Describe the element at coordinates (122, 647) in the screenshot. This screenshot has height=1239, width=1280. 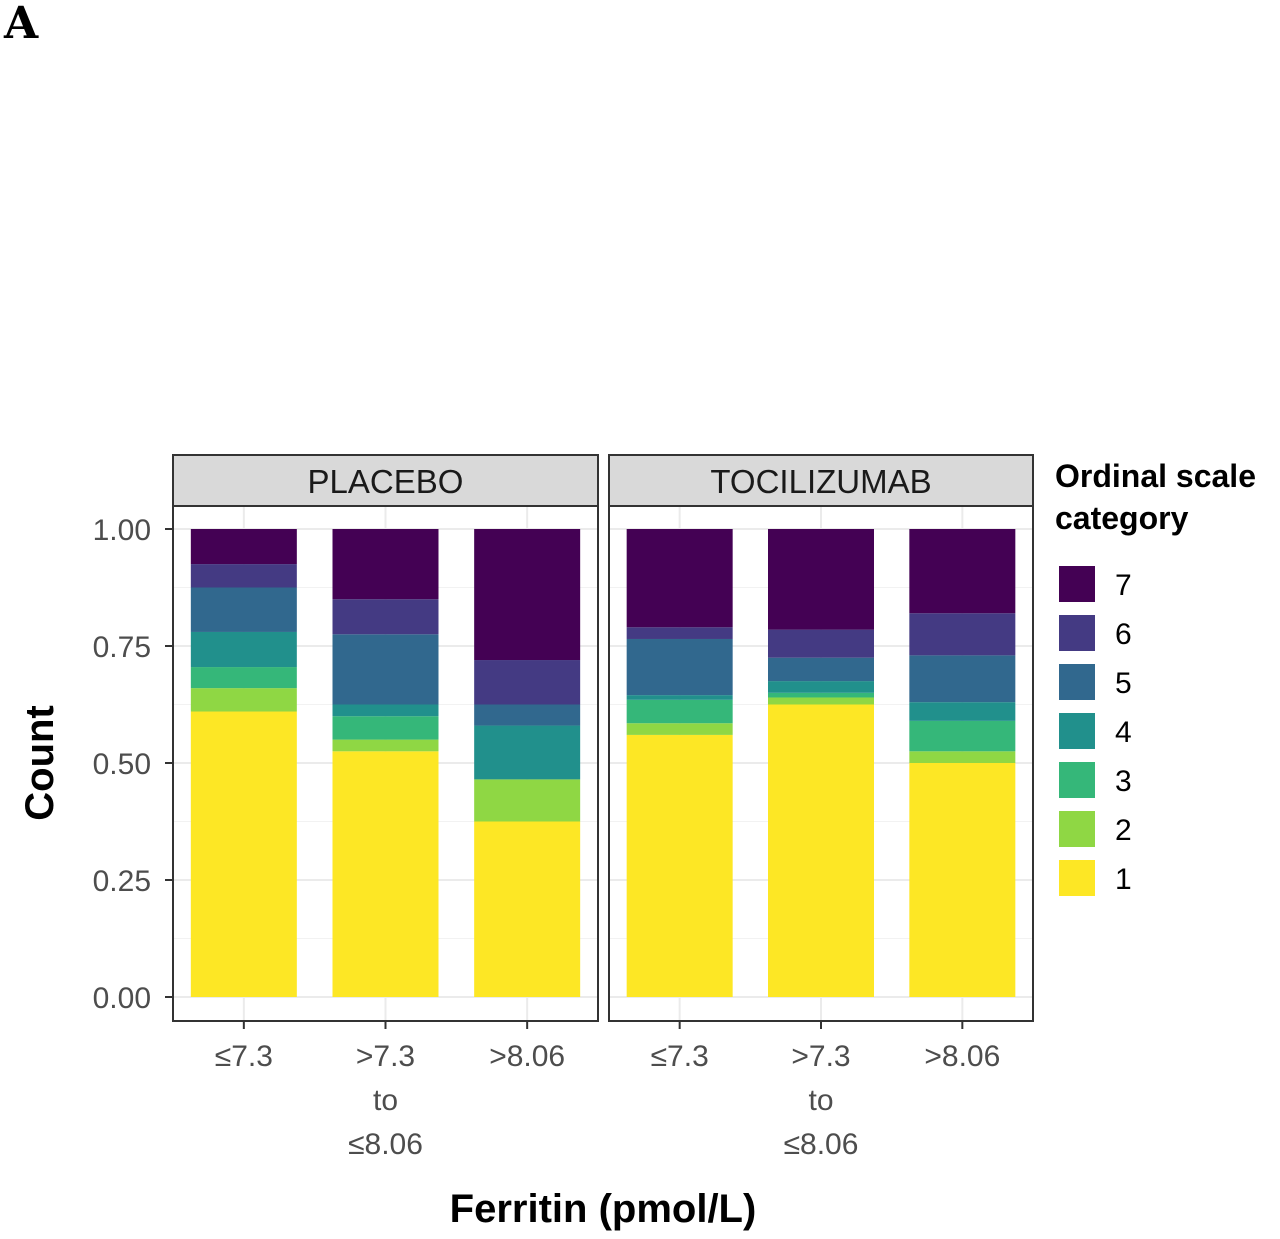
I see `y-tick-label: 0.75` at that location.